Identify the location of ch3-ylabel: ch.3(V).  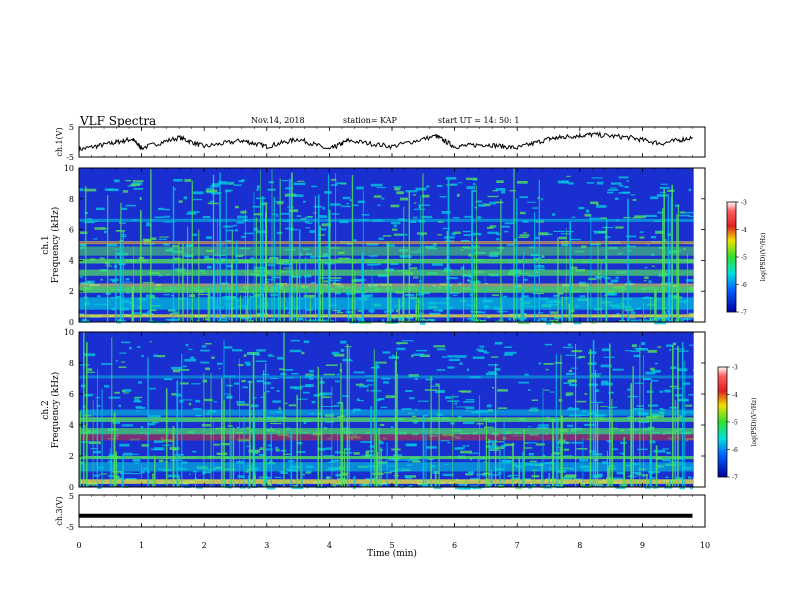
(59, 510).